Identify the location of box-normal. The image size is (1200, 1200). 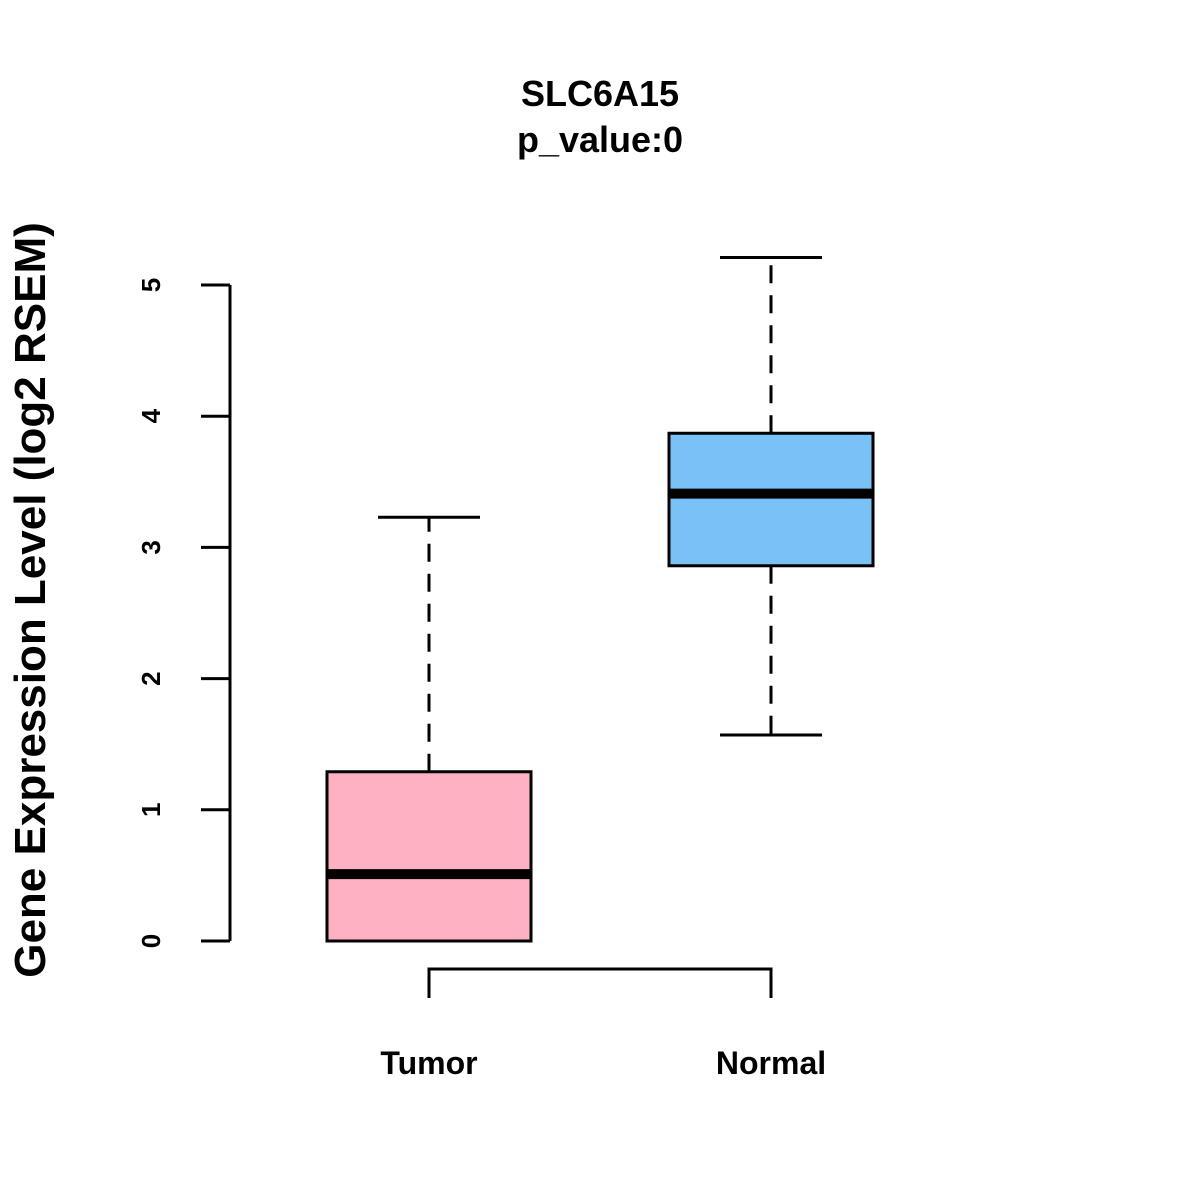
(771, 496).